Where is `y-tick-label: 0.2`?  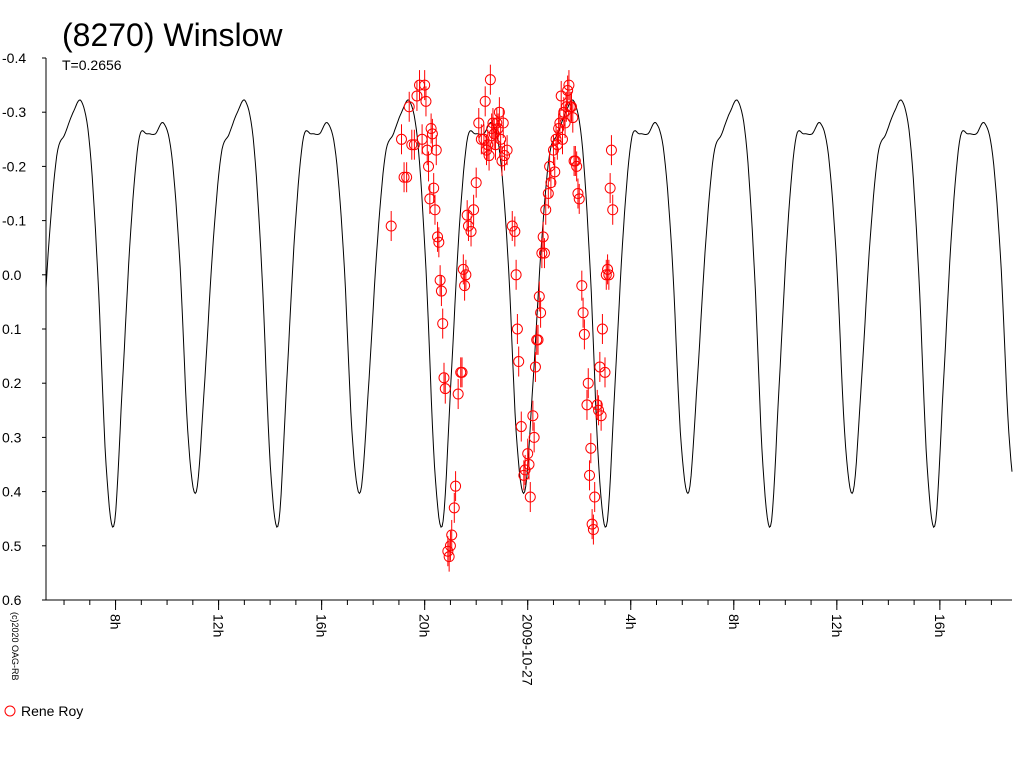 y-tick-label: 0.2 is located at coordinates (12, 383).